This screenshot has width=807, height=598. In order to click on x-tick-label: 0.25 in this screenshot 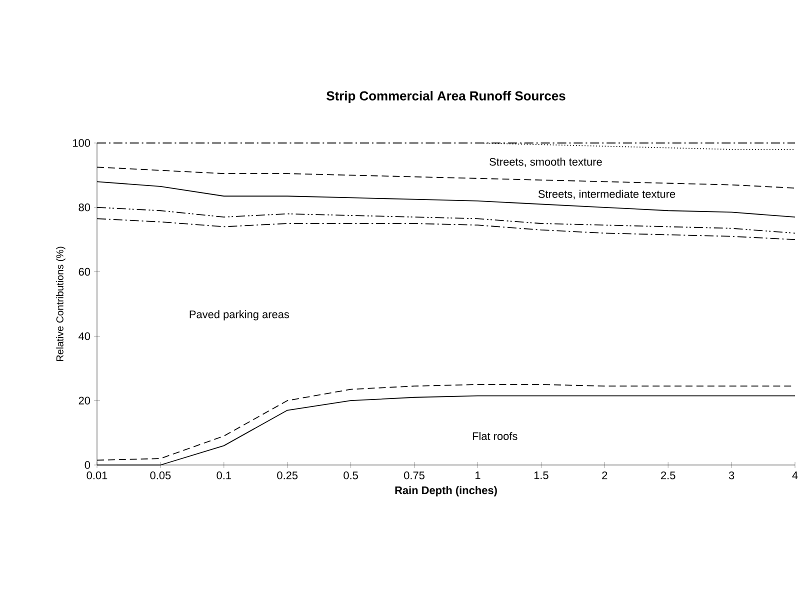, I will do `click(287, 476)`.